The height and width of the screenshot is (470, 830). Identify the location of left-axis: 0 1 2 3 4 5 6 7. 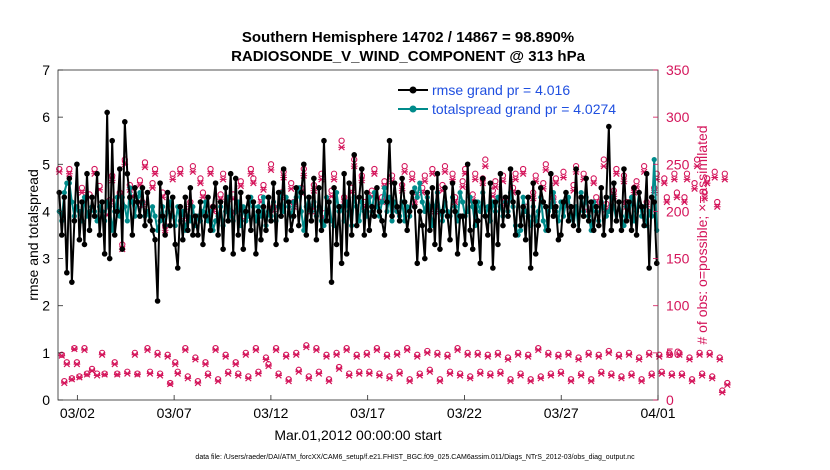
(52, 235).